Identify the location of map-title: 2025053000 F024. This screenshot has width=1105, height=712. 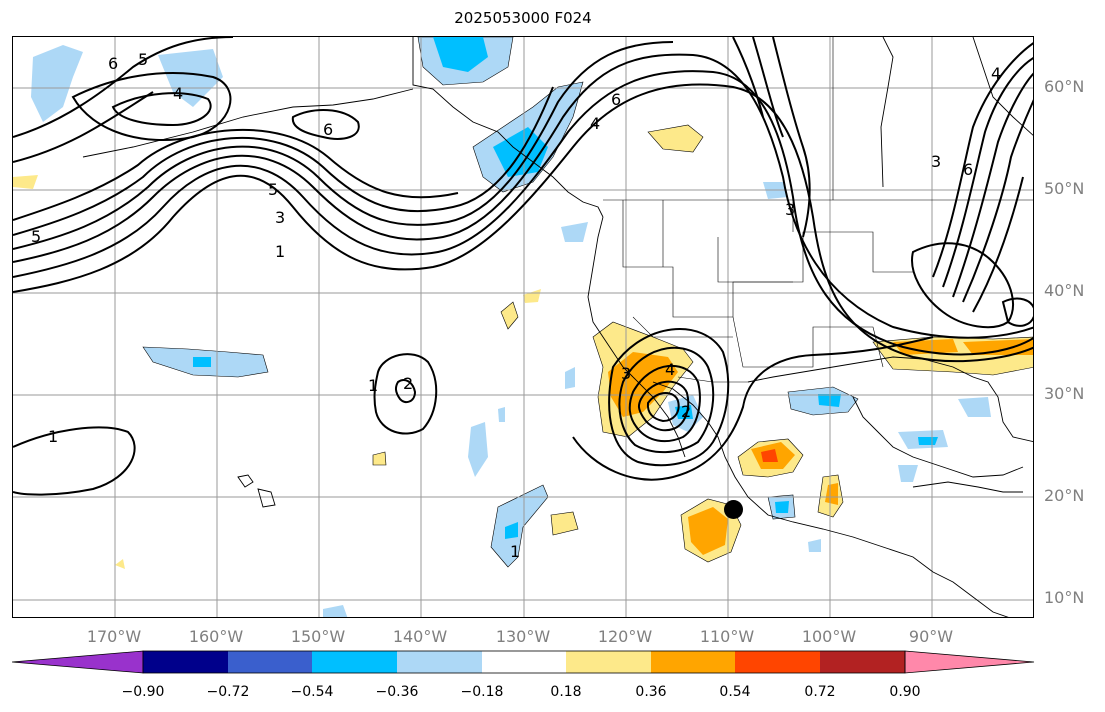
(523, 18).